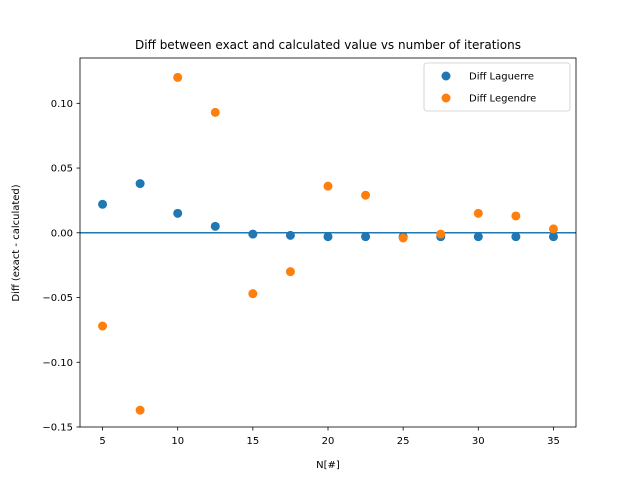  Describe the element at coordinates (177, 441) in the screenshot. I see `x-tick-label: 10` at that location.